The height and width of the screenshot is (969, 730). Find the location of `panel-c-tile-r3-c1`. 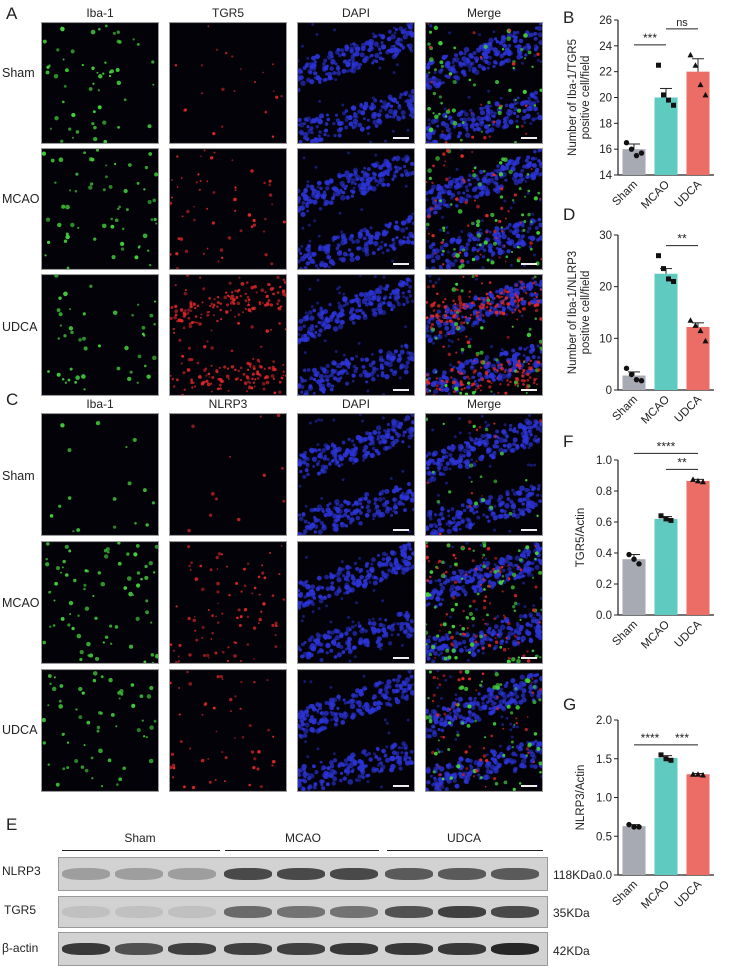

panel-c-tile-r3-c1 is located at coordinates (100, 730).